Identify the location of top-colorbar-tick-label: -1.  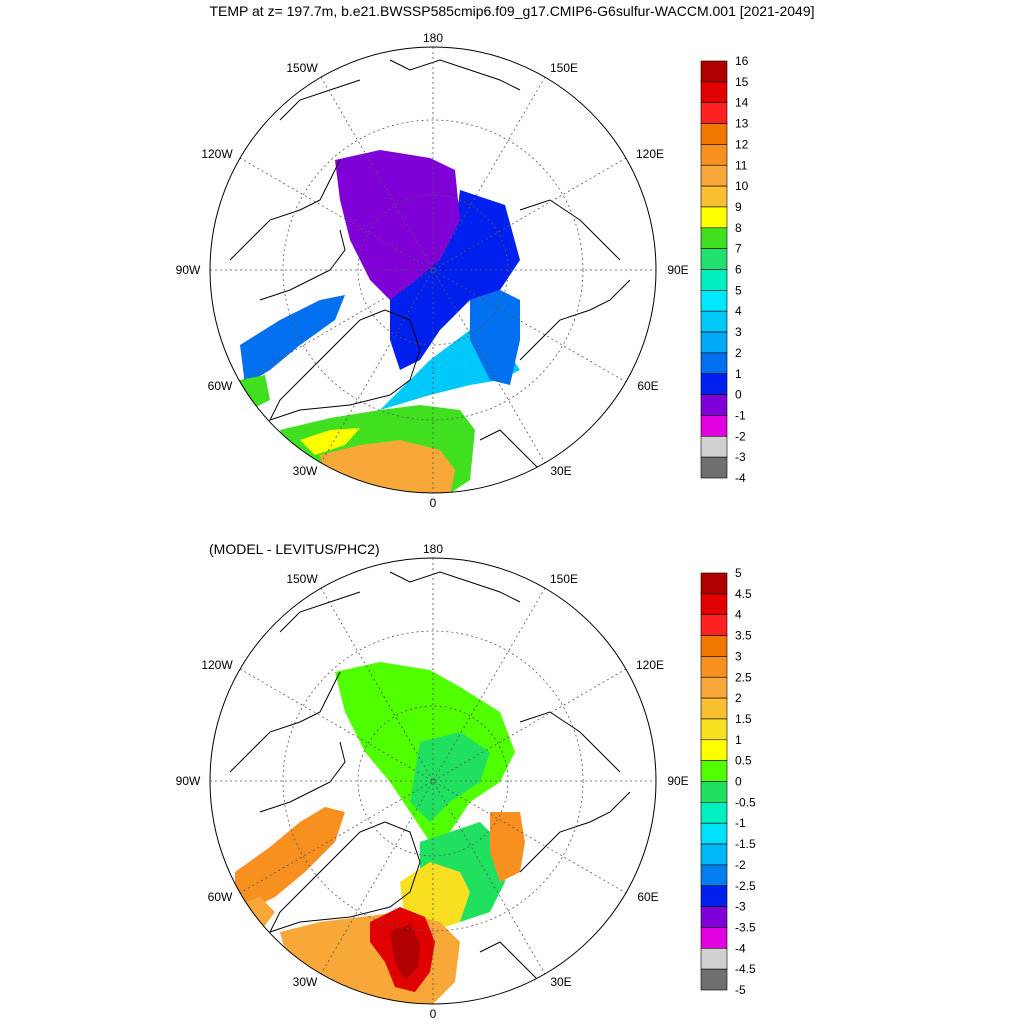
(740, 415).